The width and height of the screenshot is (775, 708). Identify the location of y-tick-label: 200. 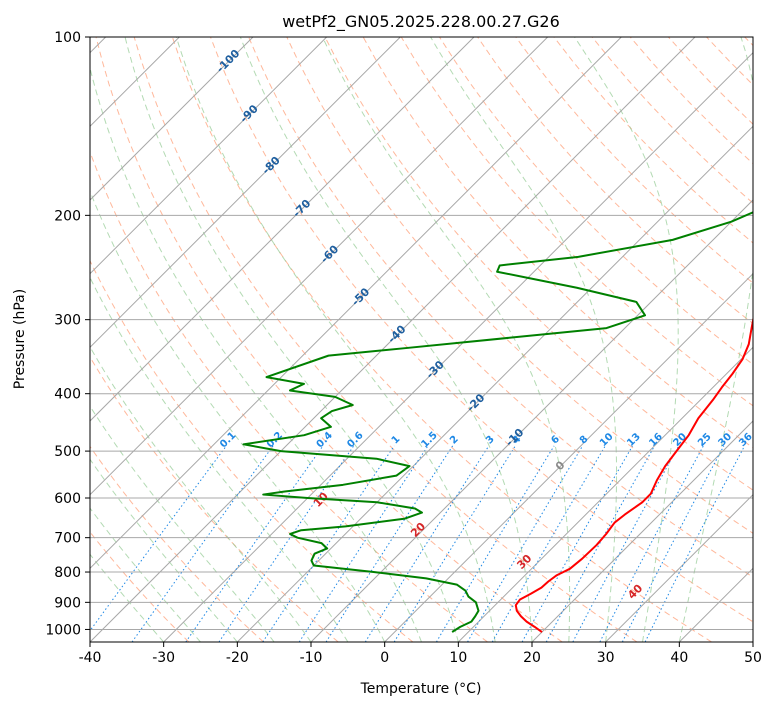
(67, 216).